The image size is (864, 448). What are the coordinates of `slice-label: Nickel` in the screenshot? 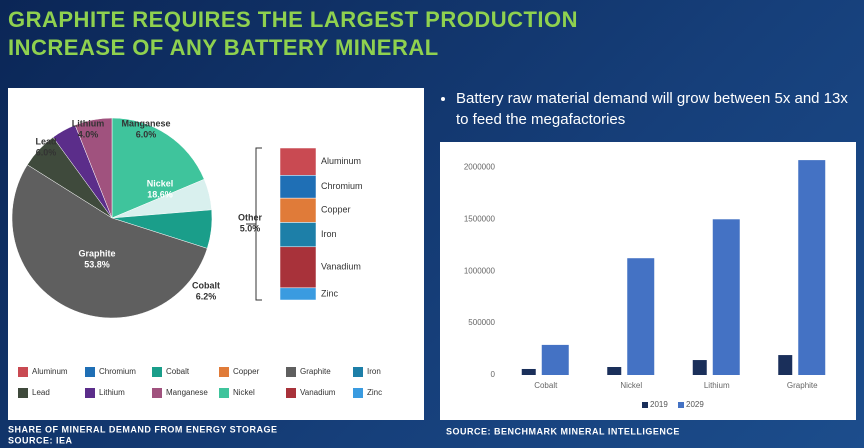 It's located at (160, 183).